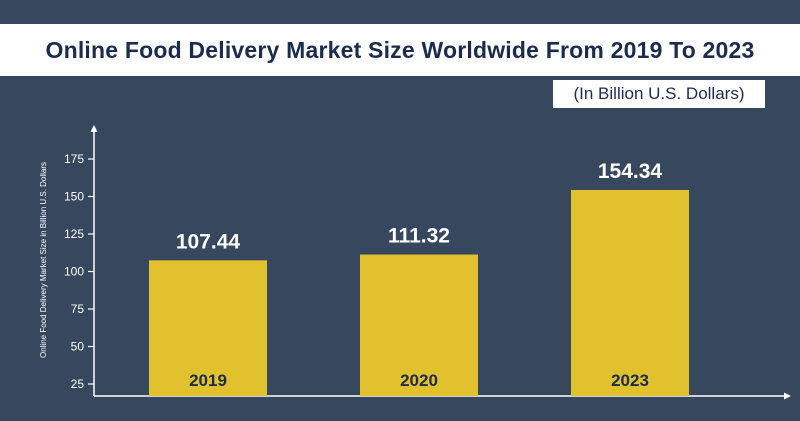 This screenshot has width=800, height=421. I want to click on y-tick-label: 125, so click(74, 234).